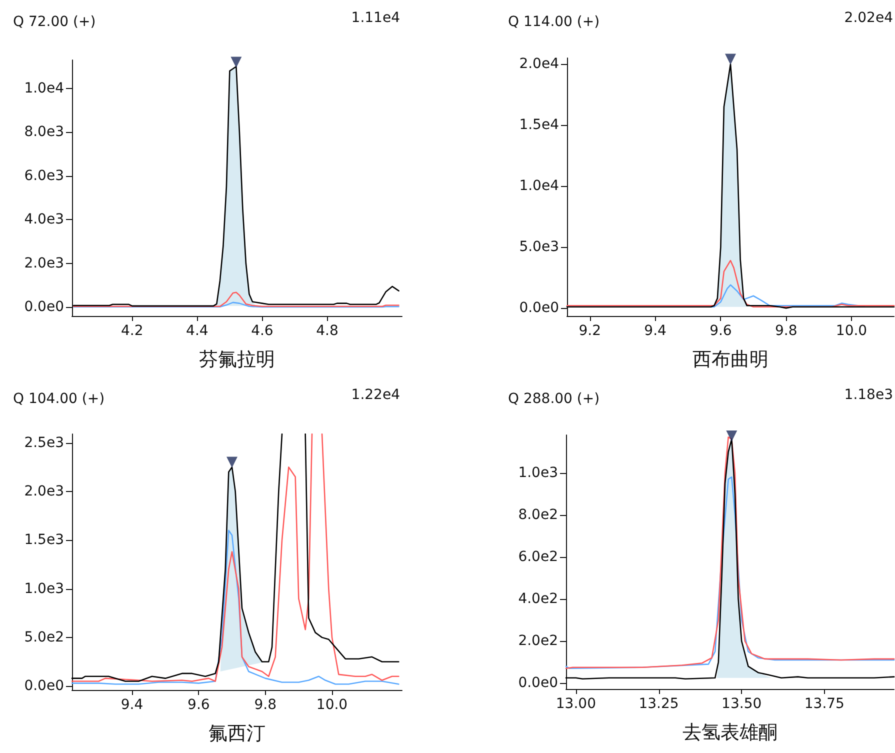  What do you see at coordinates (538, 514) in the screenshot?
I see `y-tick-label: 8.0e2` at bounding box center [538, 514].